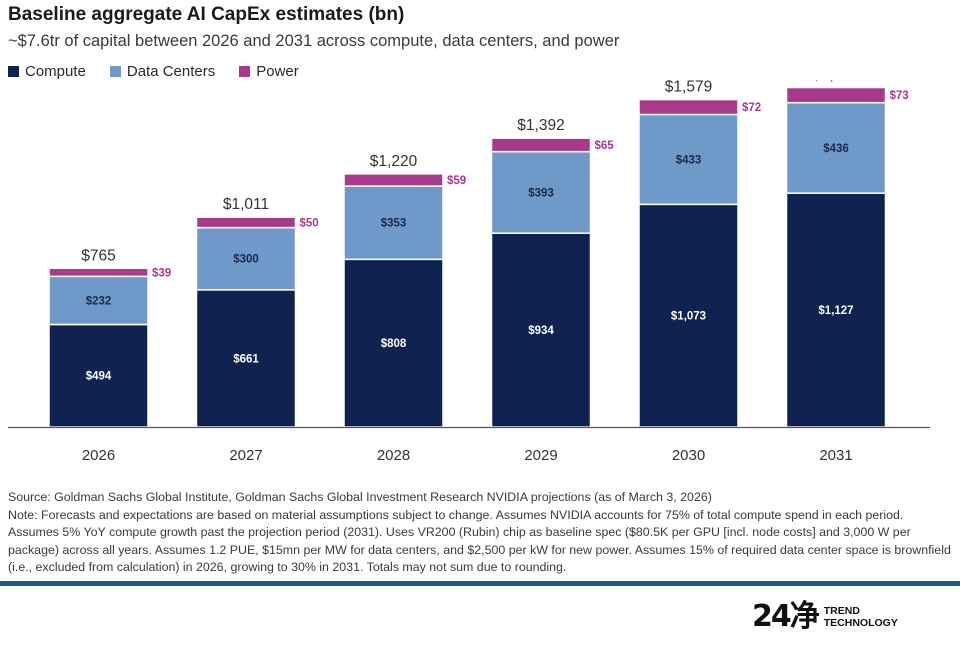  What do you see at coordinates (836, 95) in the screenshot?
I see `bar-power-2031` at bounding box center [836, 95].